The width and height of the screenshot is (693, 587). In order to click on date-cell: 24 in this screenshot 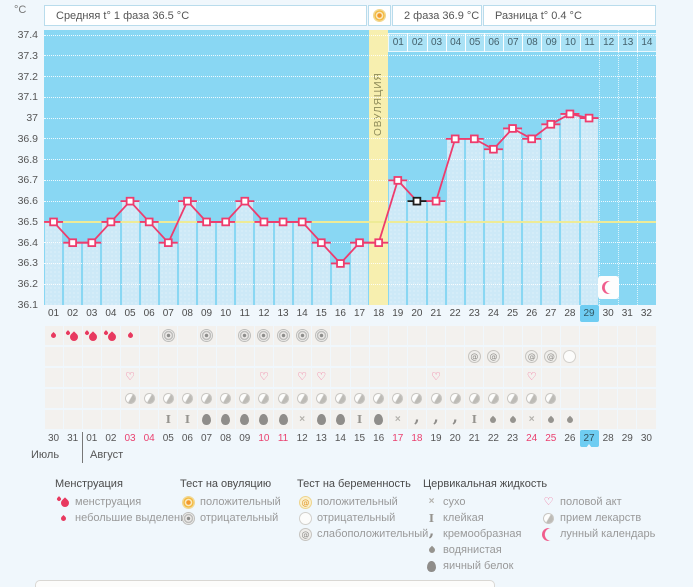, I will do `click(532, 438)`.